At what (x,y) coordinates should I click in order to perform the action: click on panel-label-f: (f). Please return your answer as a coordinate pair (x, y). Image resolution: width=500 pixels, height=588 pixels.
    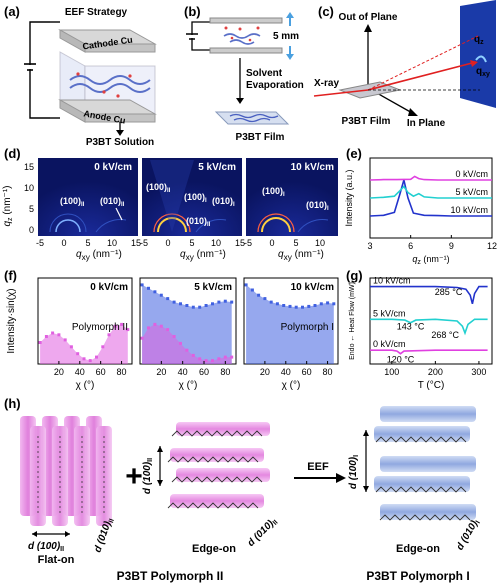
    Looking at the image, I should click on (10, 275).